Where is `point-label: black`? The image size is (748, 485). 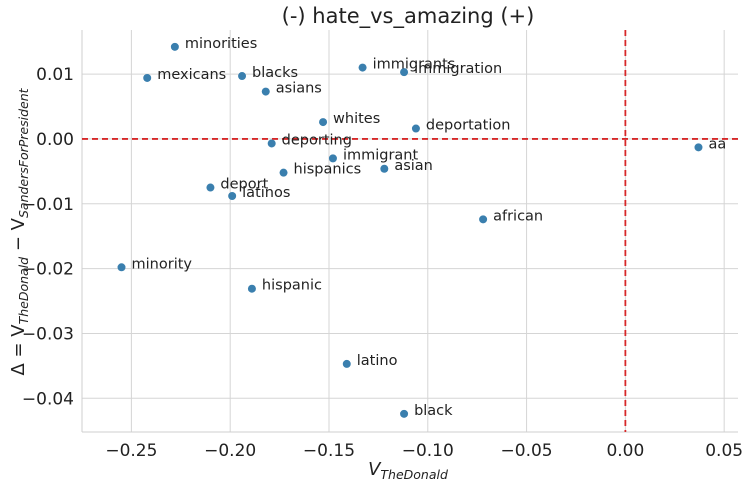
point-label: black is located at coordinates (433, 411).